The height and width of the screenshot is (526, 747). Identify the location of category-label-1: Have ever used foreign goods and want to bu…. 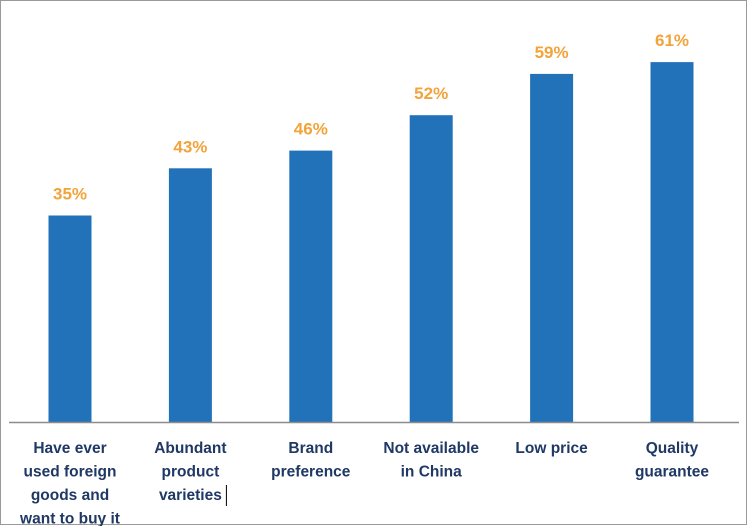
(69, 483).